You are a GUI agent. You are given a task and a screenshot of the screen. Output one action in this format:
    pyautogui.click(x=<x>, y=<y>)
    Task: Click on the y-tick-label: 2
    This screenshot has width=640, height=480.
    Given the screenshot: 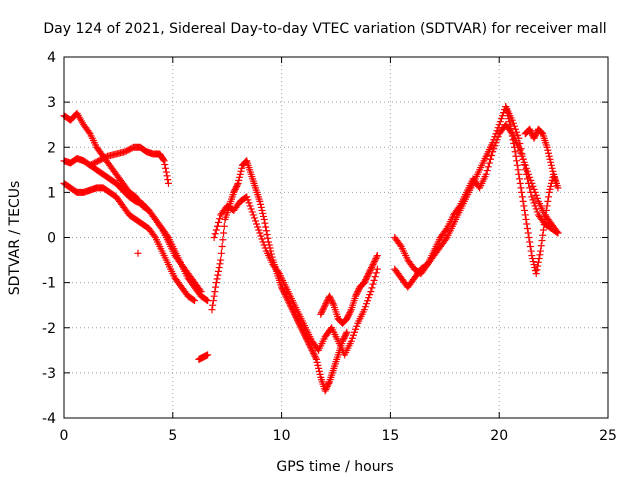 What is the action you would take?
    pyautogui.click(x=51, y=148)
    